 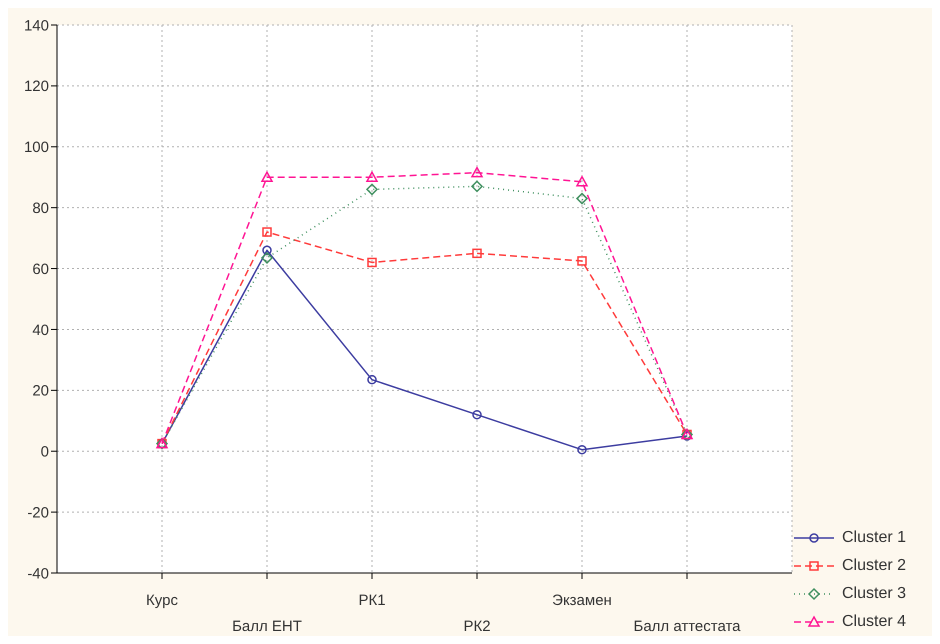 What do you see at coordinates (874, 566) in the screenshot?
I see `legend-label: Cluster 2` at bounding box center [874, 566].